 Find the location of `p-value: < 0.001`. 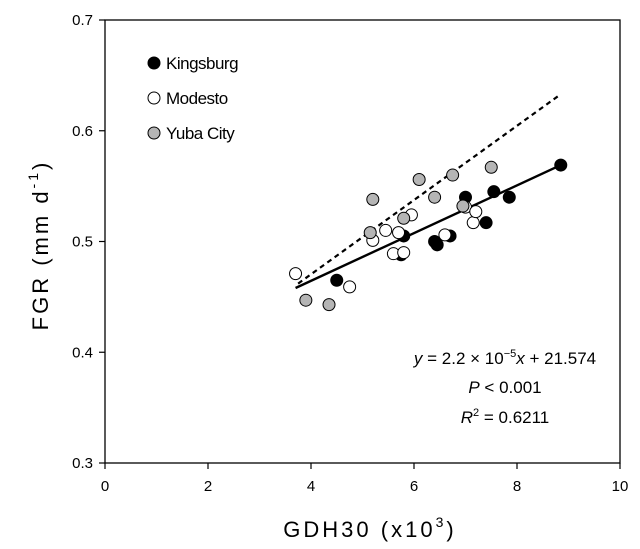

p-value: < 0.001 is located at coordinates (511, 387).